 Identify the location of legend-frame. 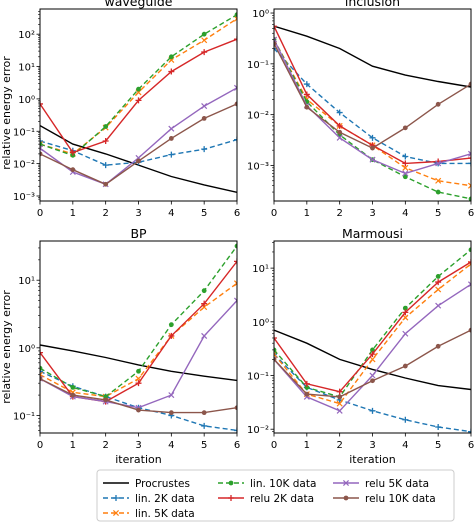
(275, 495).